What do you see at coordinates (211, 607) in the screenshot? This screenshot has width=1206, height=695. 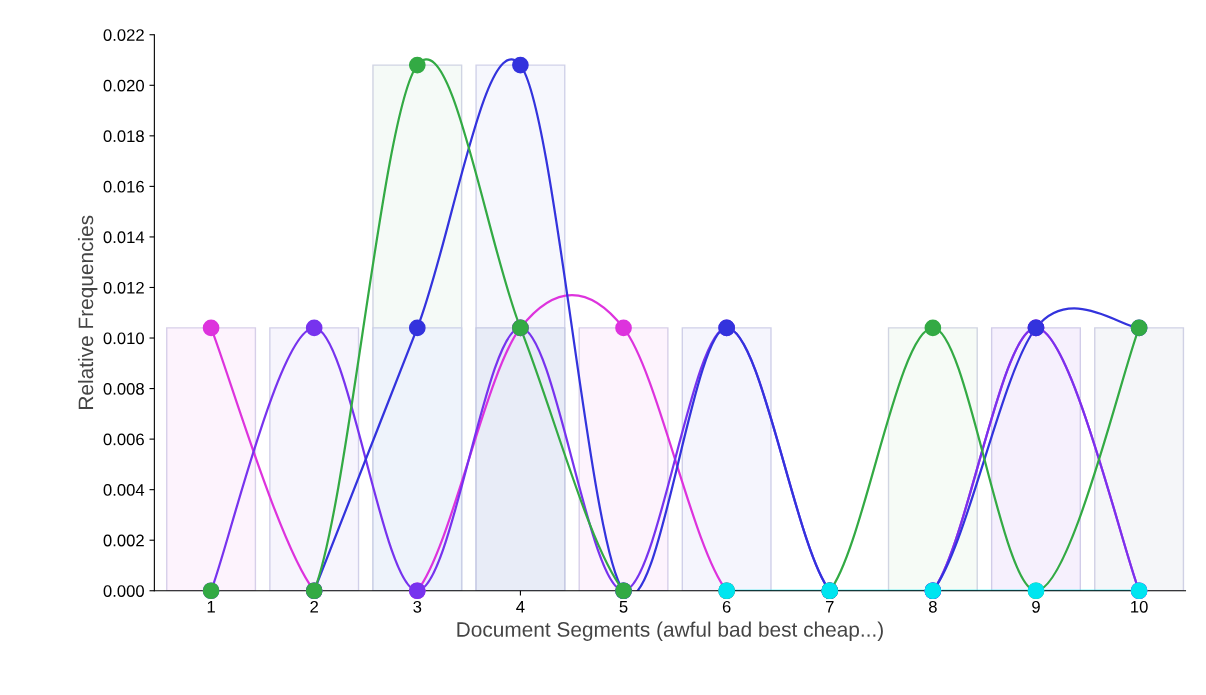 I see `x-tick-label: 1` at bounding box center [211, 607].